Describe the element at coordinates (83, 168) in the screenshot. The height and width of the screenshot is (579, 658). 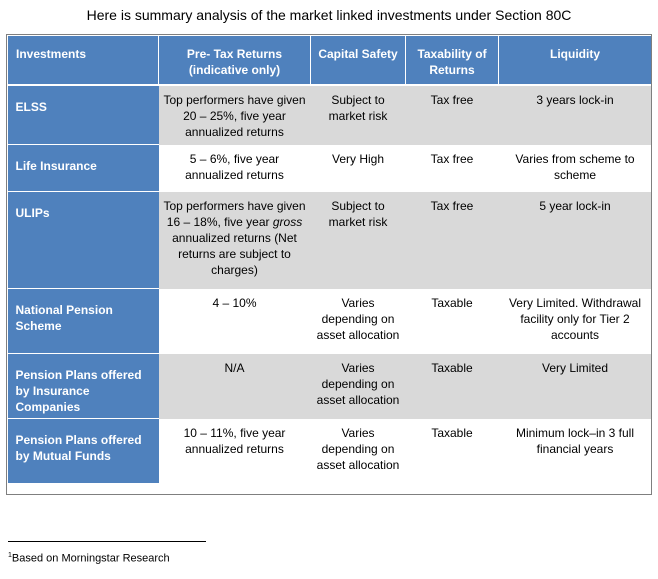
I see `row-label: Life Insurance` at that location.